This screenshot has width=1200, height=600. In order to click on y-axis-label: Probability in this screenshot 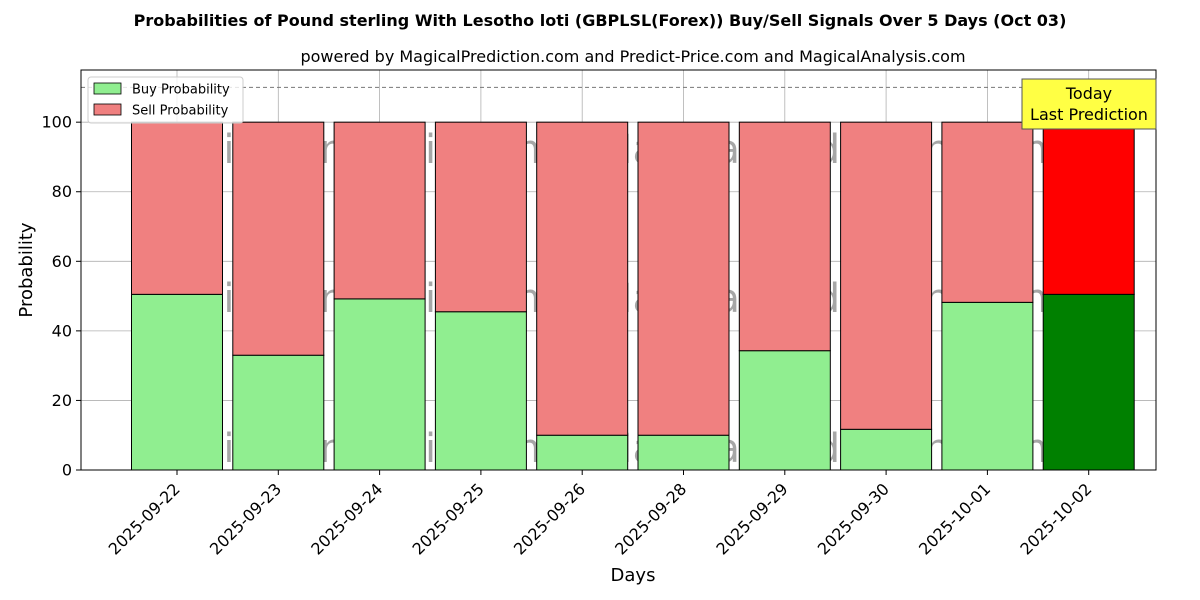, I will do `click(26, 269)`.